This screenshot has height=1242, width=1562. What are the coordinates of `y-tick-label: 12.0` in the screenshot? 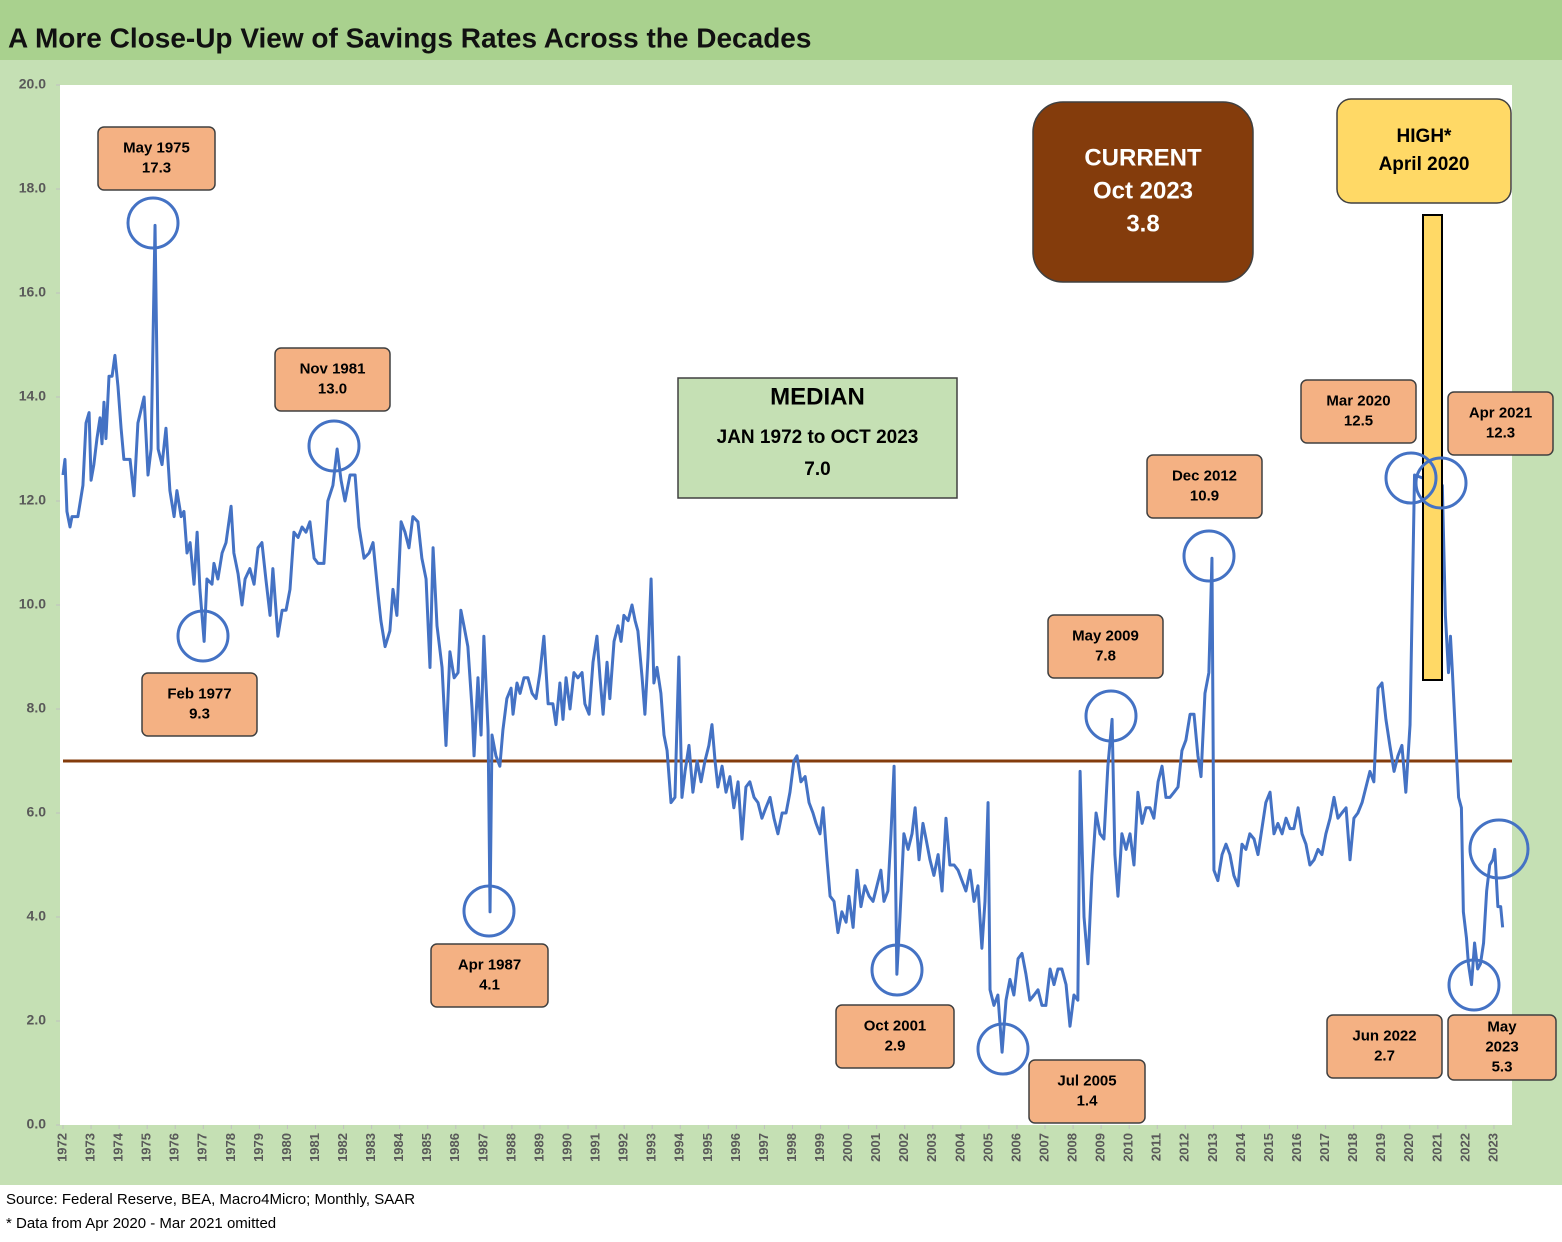 It's located at (32, 500).